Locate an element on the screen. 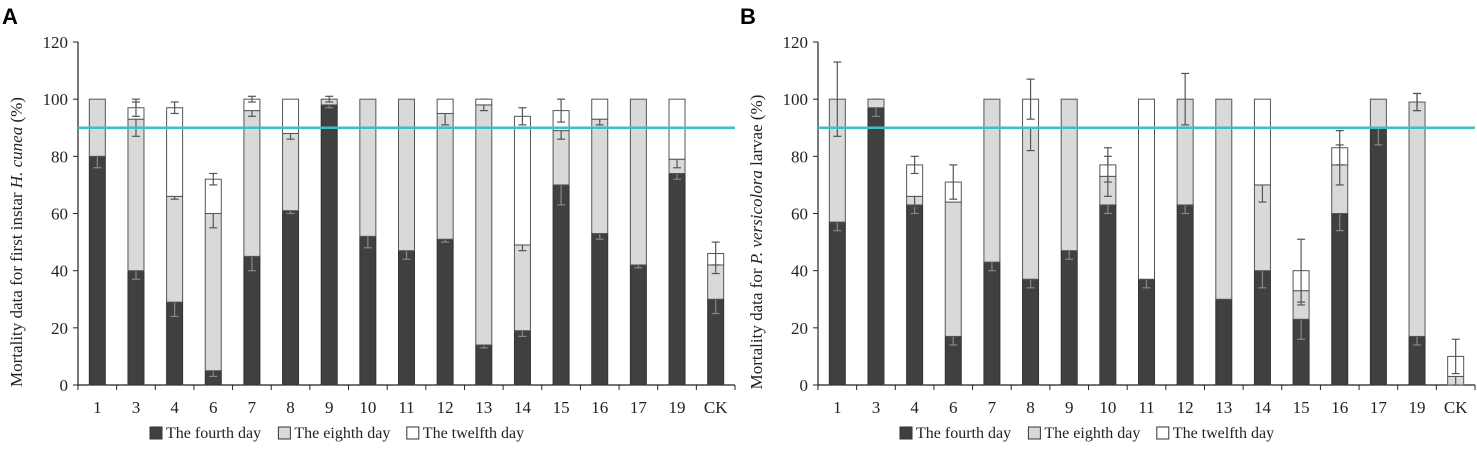  panel-a-bar-12-the-twelfth-day is located at coordinates (445, 106).